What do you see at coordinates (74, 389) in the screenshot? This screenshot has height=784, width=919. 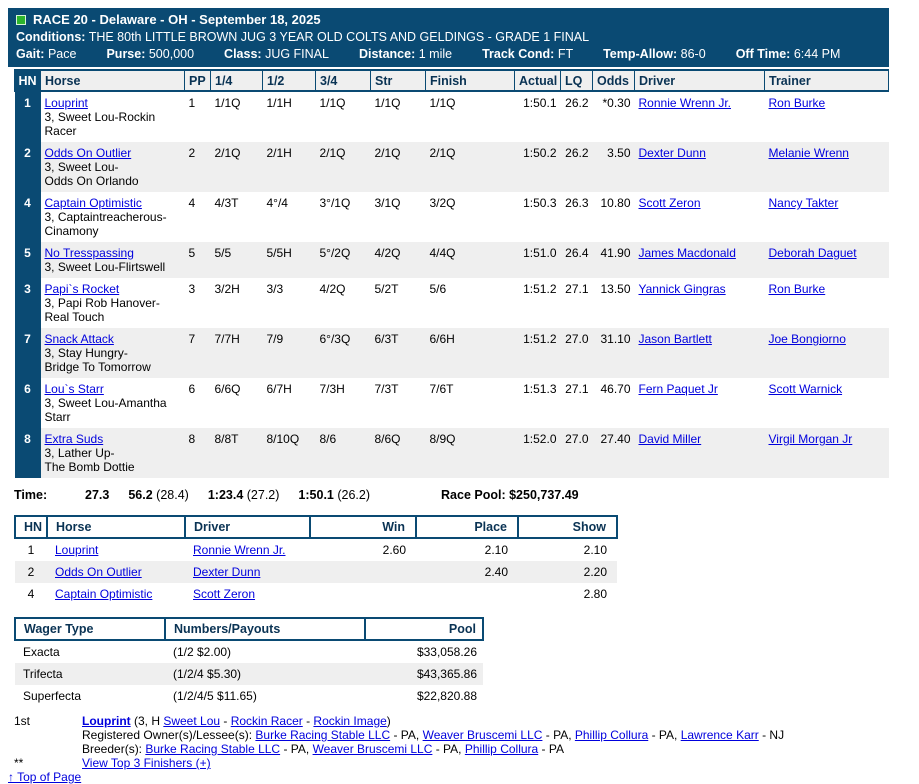 I see `horse-link: Lou`s Starr` at bounding box center [74, 389].